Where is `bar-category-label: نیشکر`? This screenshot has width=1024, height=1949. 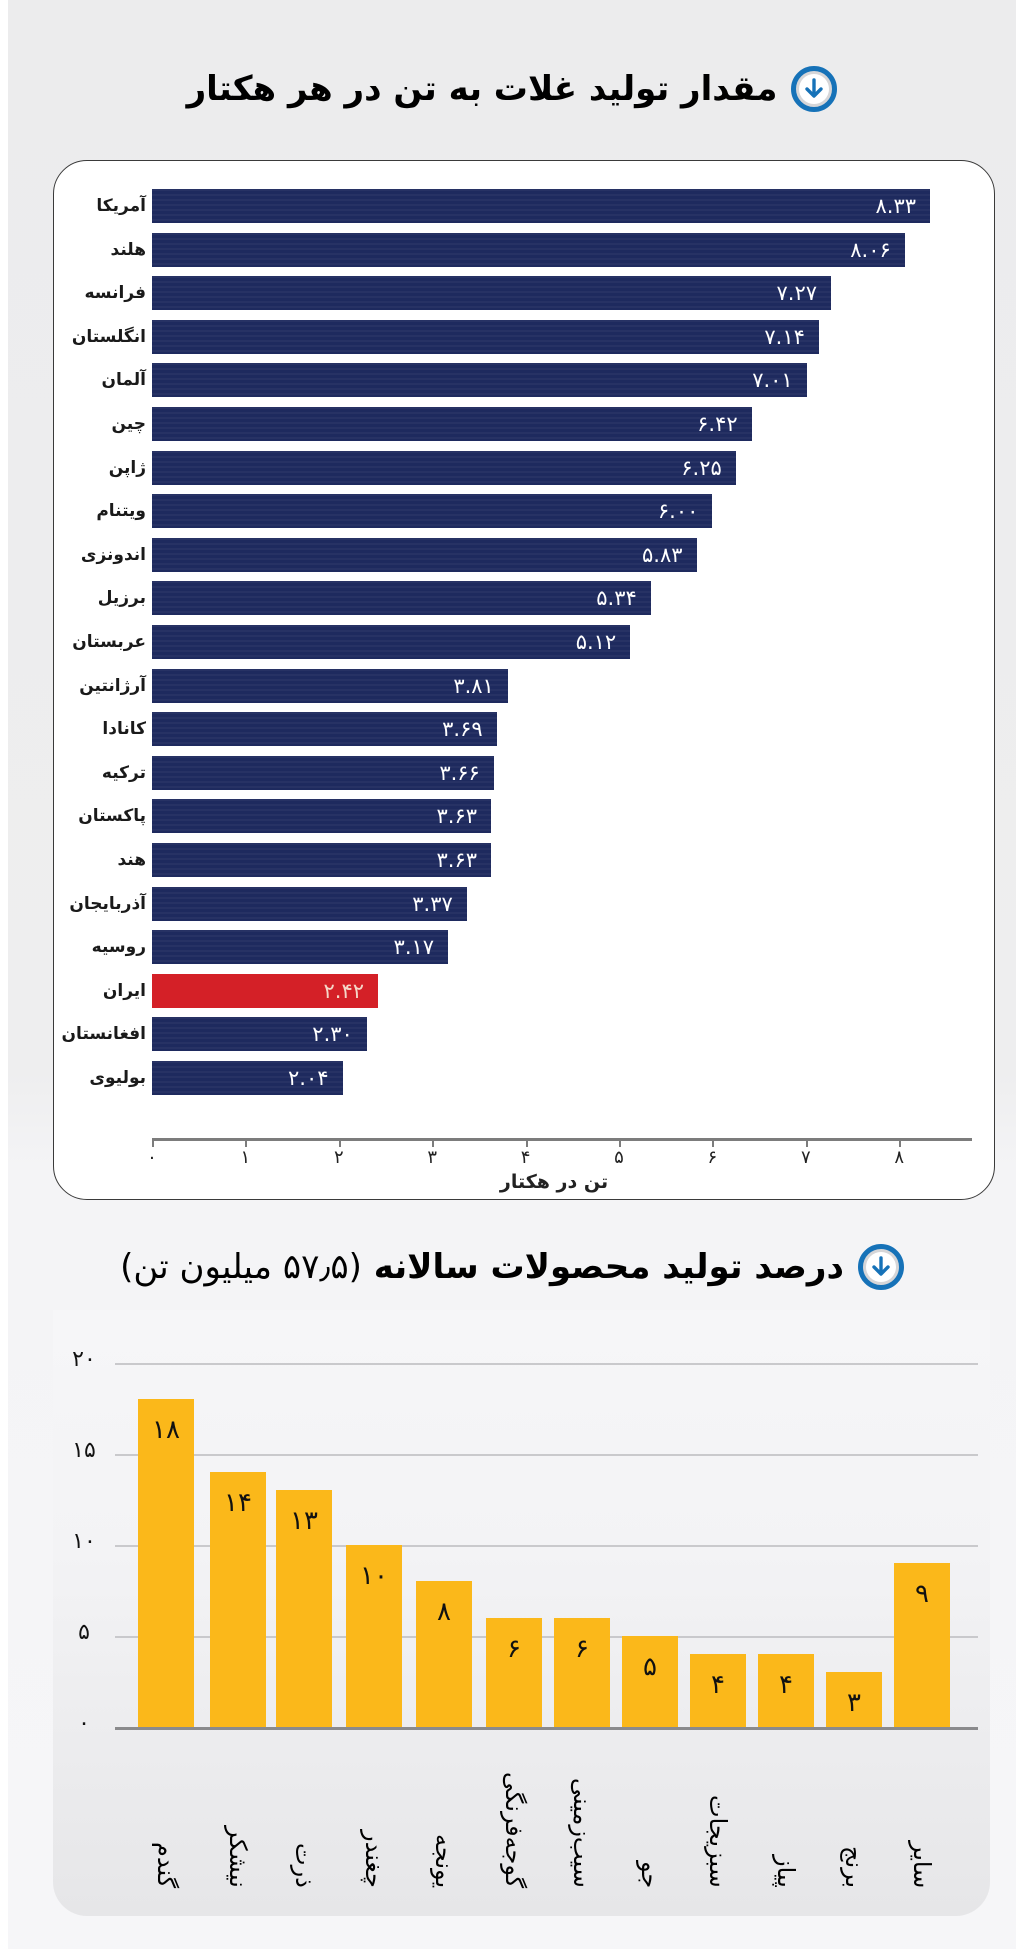 bar-category-label: نیشکر is located at coordinates (238, 1857).